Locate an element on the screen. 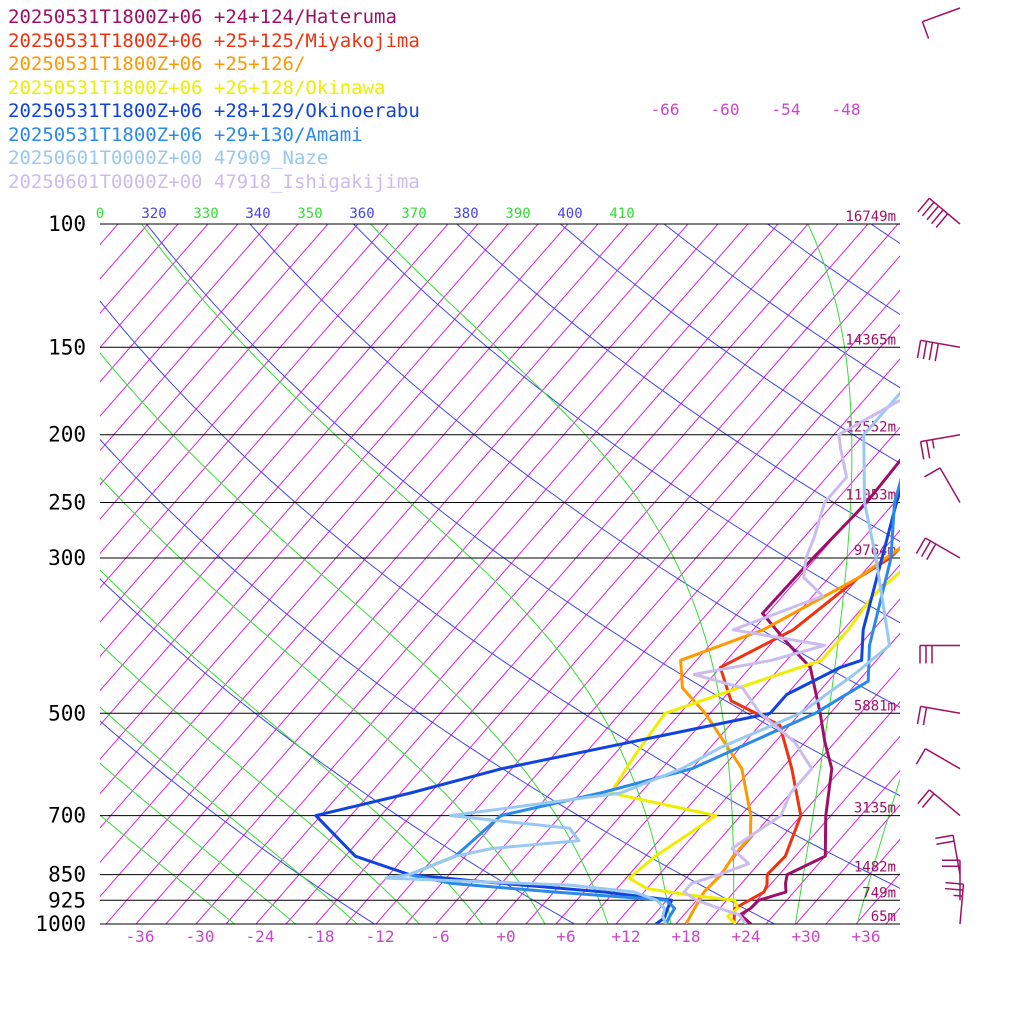 The width and height of the screenshot is (1024, 1024). temperature-tick-label: +0 is located at coordinates (505, 936).